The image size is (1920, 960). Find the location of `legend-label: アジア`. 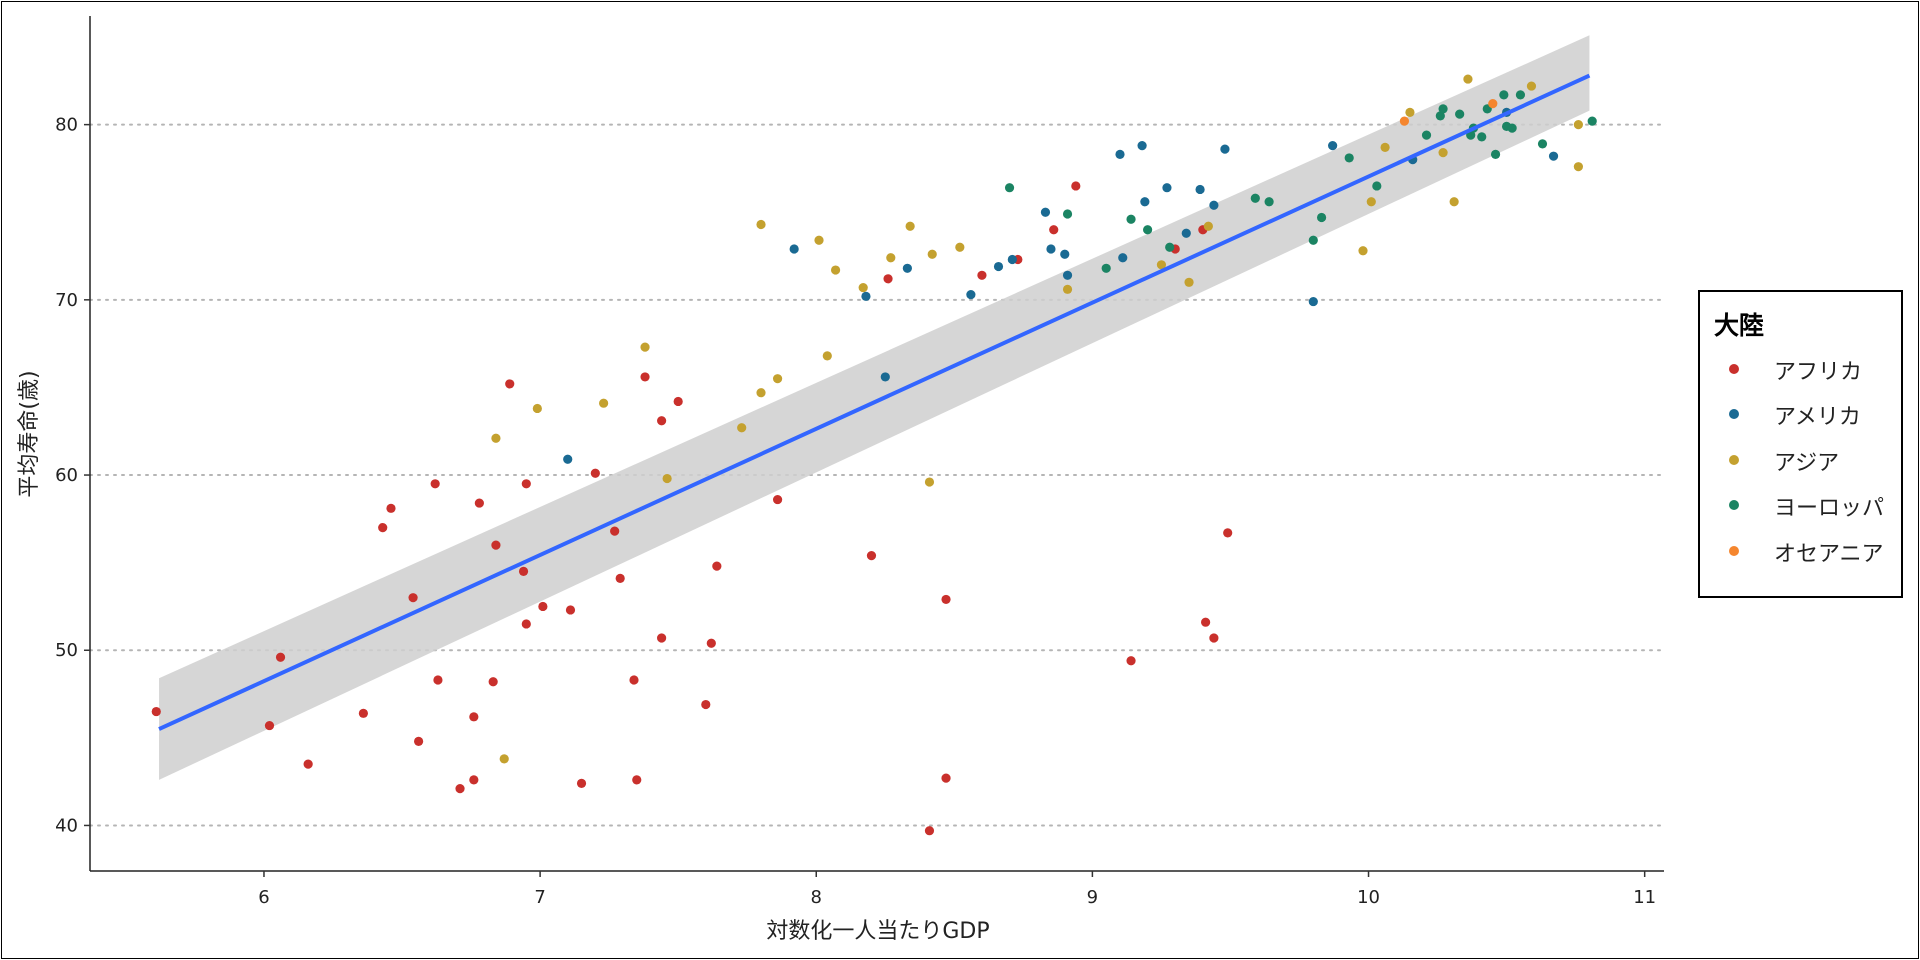

legend-label: アジア is located at coordinates (1807, 463).